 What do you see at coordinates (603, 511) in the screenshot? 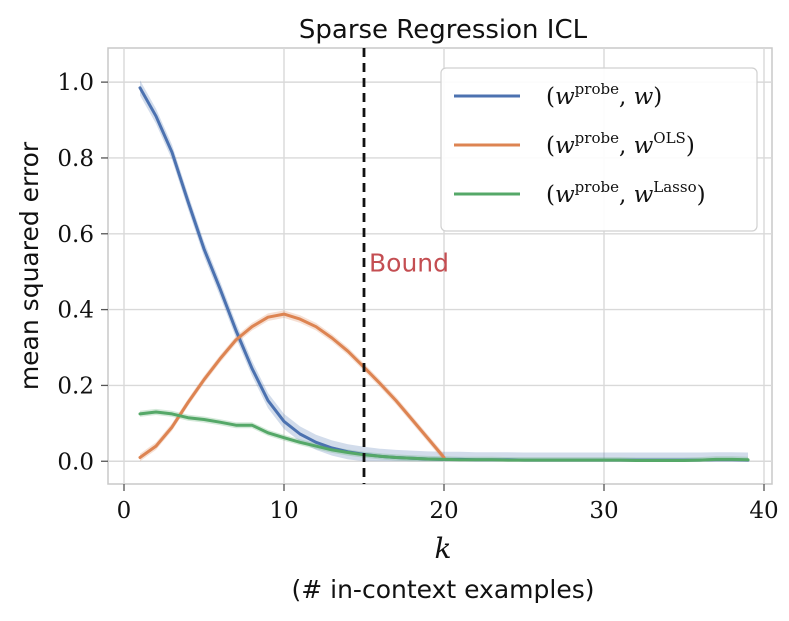
I see `x-tick-label: 30` at bounding box center [603, 511].